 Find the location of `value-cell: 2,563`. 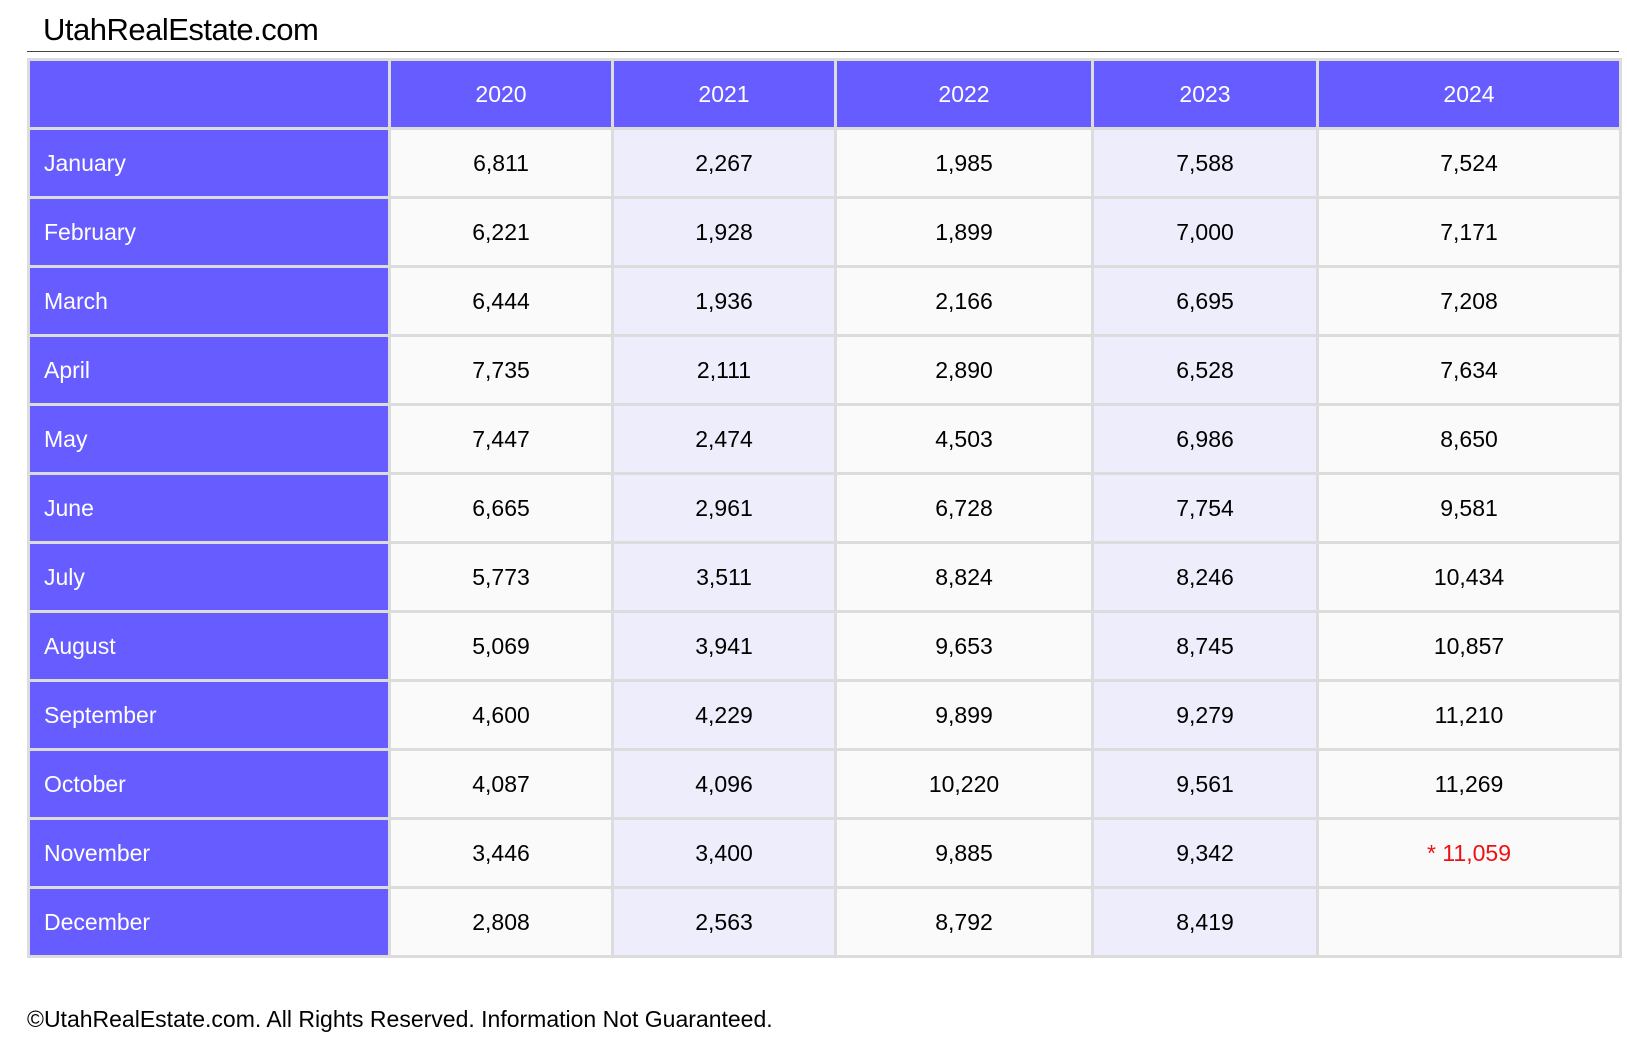

value-cell: 2,563 is located at coordinates (724, 922).